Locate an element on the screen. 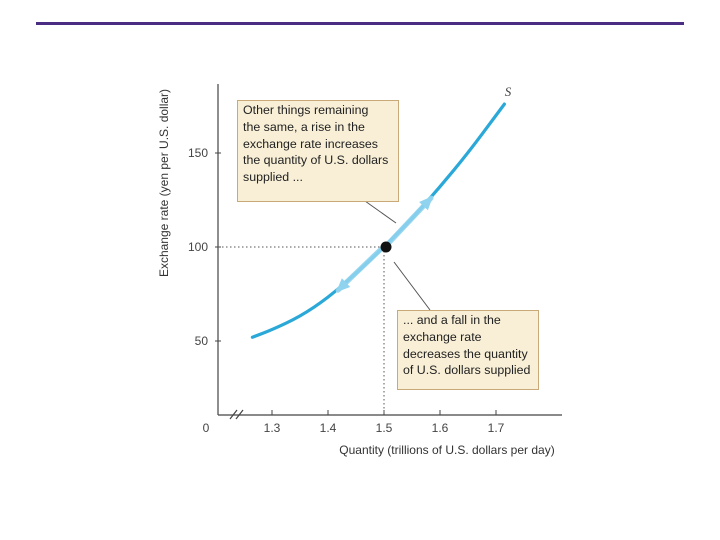 The image size is (720, 540). x-tick-label: 1.4 is located at coordinates (328, 428).